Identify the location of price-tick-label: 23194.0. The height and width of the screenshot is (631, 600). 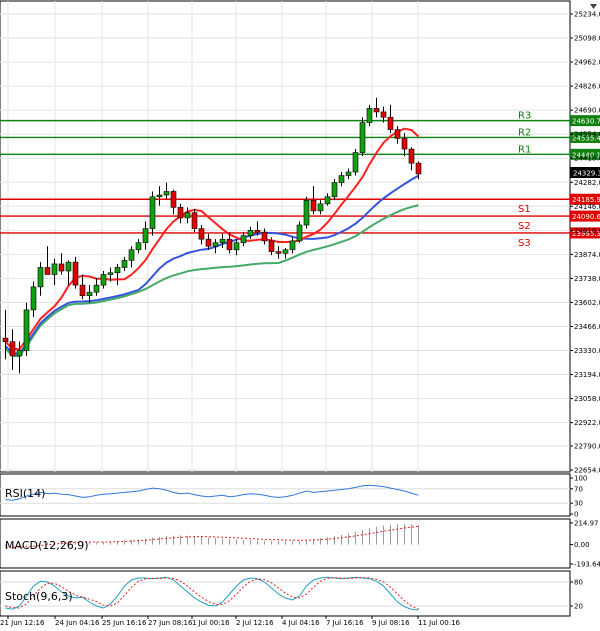
(587, 375).